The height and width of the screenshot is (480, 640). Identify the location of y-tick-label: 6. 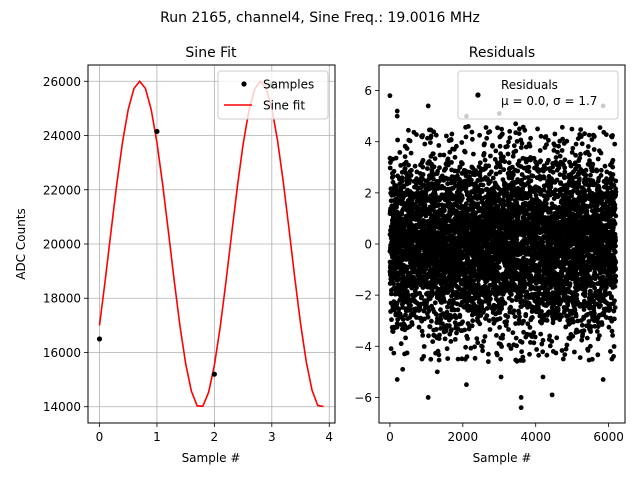
(368, 91).